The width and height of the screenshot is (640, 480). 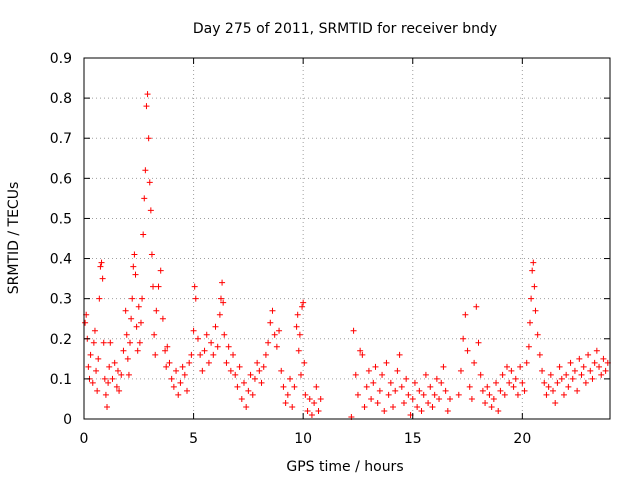 I want to click on y-tick-labels: 0 0.1 0.2 0.3 0.4 0.5 0.6 0.7 0.8 0.9, so click(x=61, y=239).